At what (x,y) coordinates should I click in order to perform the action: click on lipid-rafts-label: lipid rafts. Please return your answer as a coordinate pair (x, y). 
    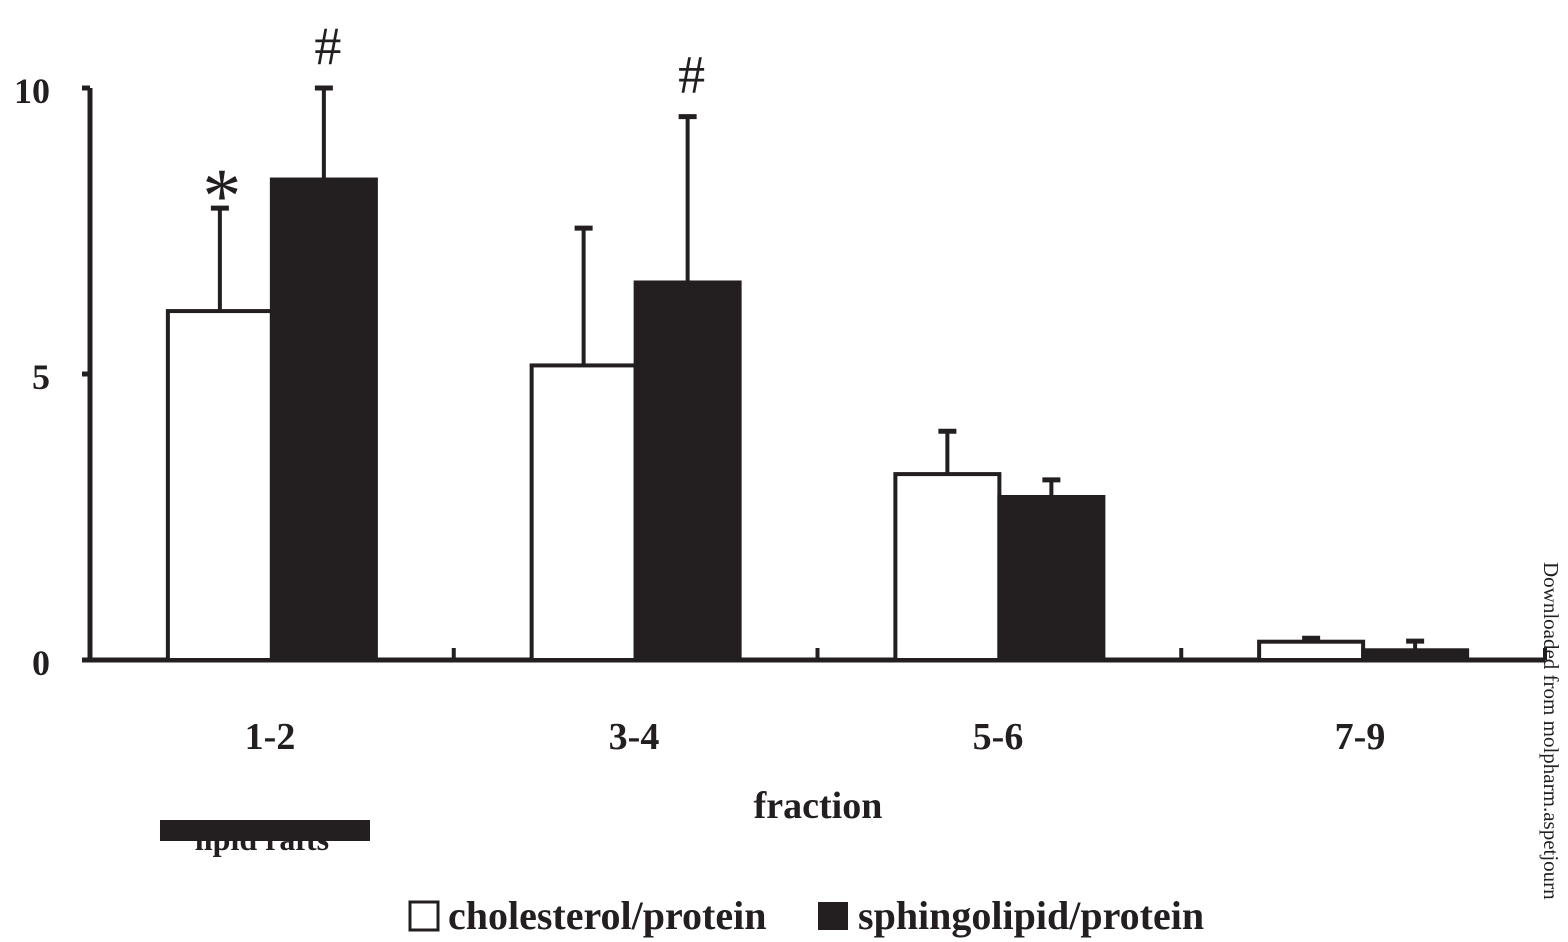
    Looking at the image, I should click on (262, 839).